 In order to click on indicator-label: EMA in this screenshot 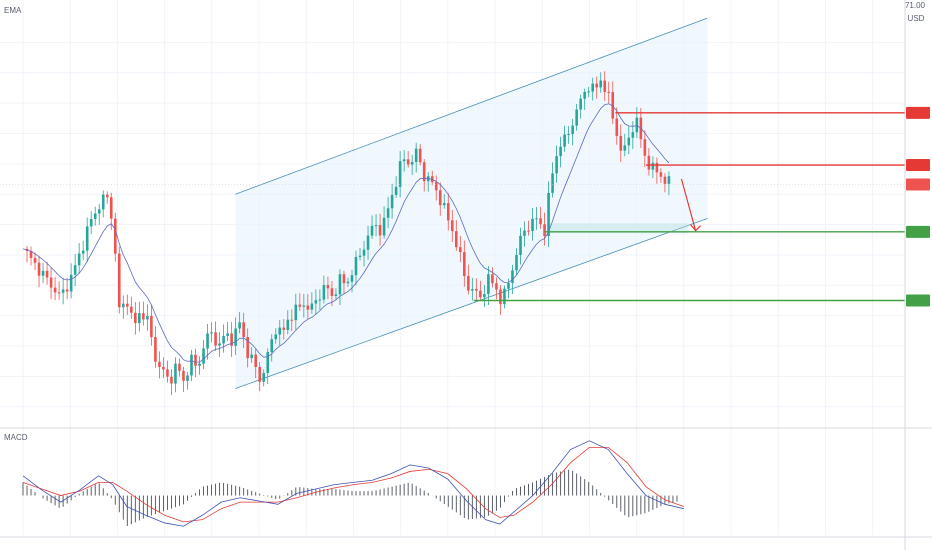, I will do `click(13, 10)`.